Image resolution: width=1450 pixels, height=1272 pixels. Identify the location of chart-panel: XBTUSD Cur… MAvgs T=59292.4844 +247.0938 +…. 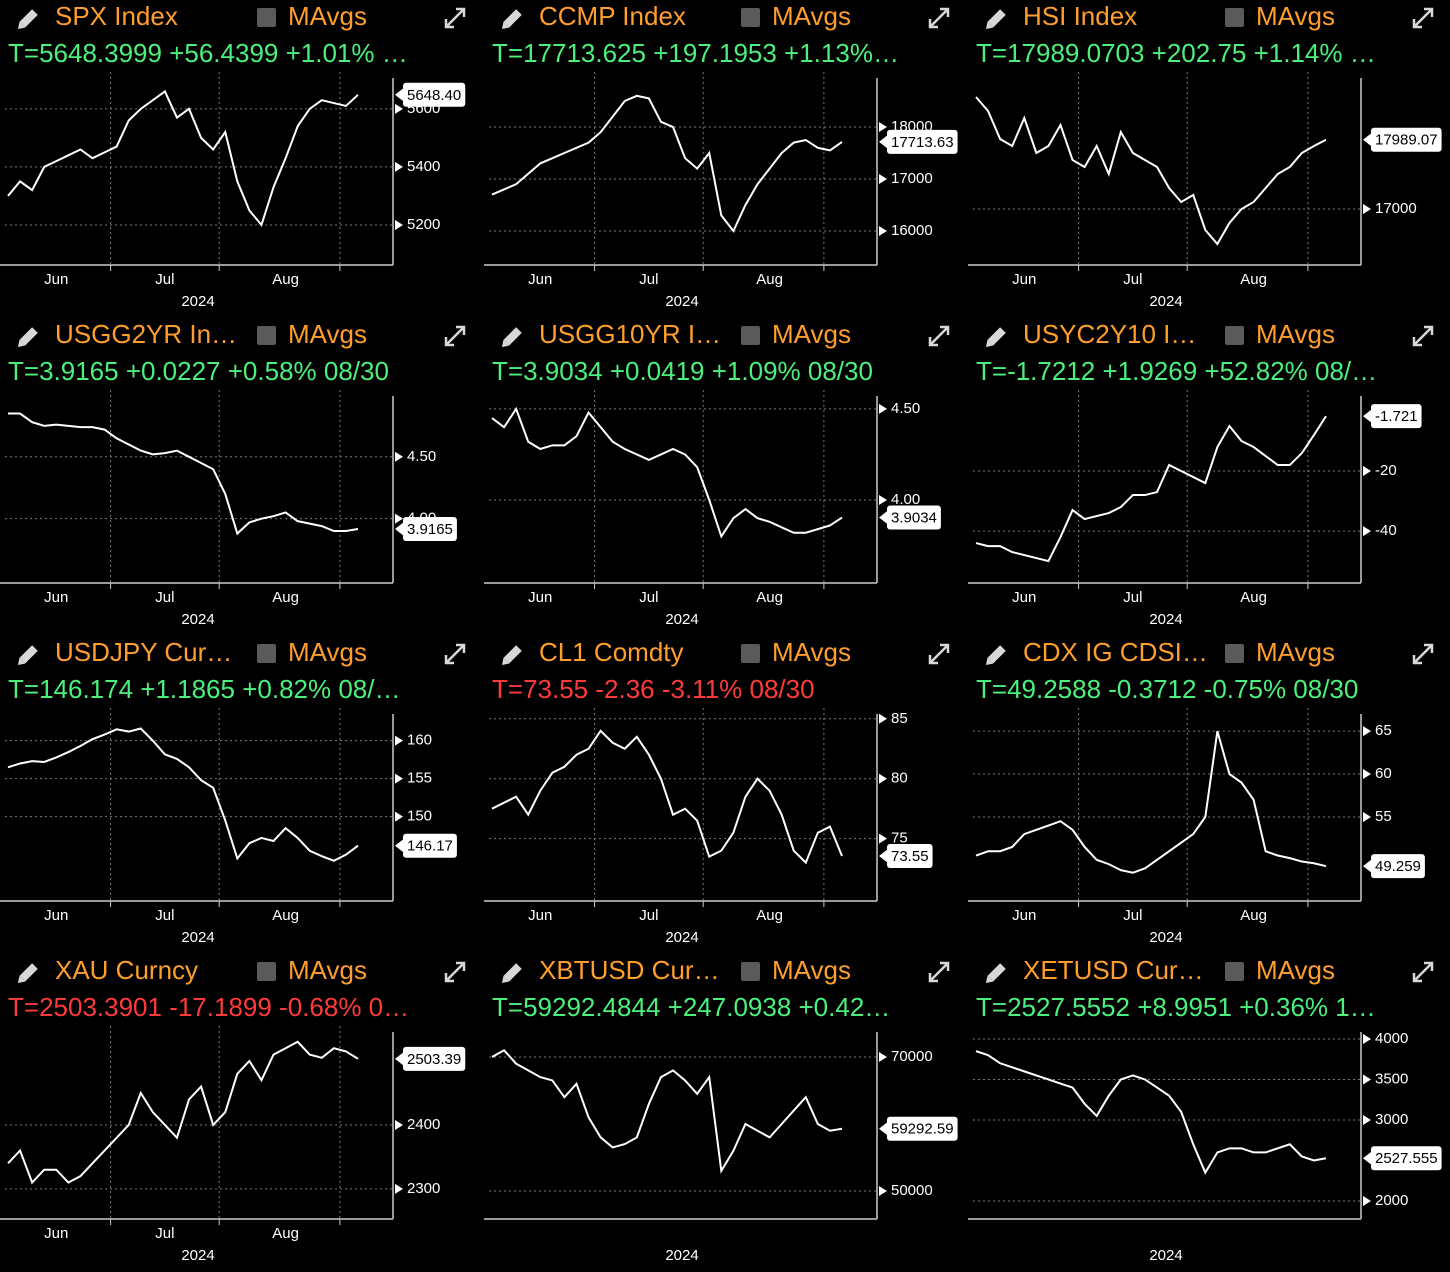
(721, 1109).